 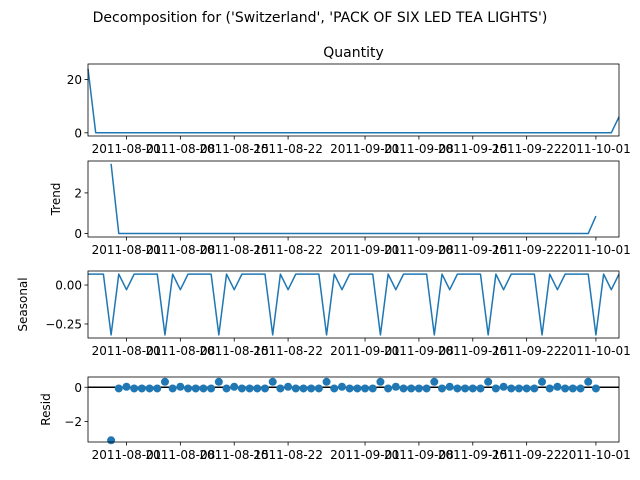 What do you see at coordinates (63, 324) in the screenshot?
I see `y-tick-label: −0.25` at bounding box center [63, 324].